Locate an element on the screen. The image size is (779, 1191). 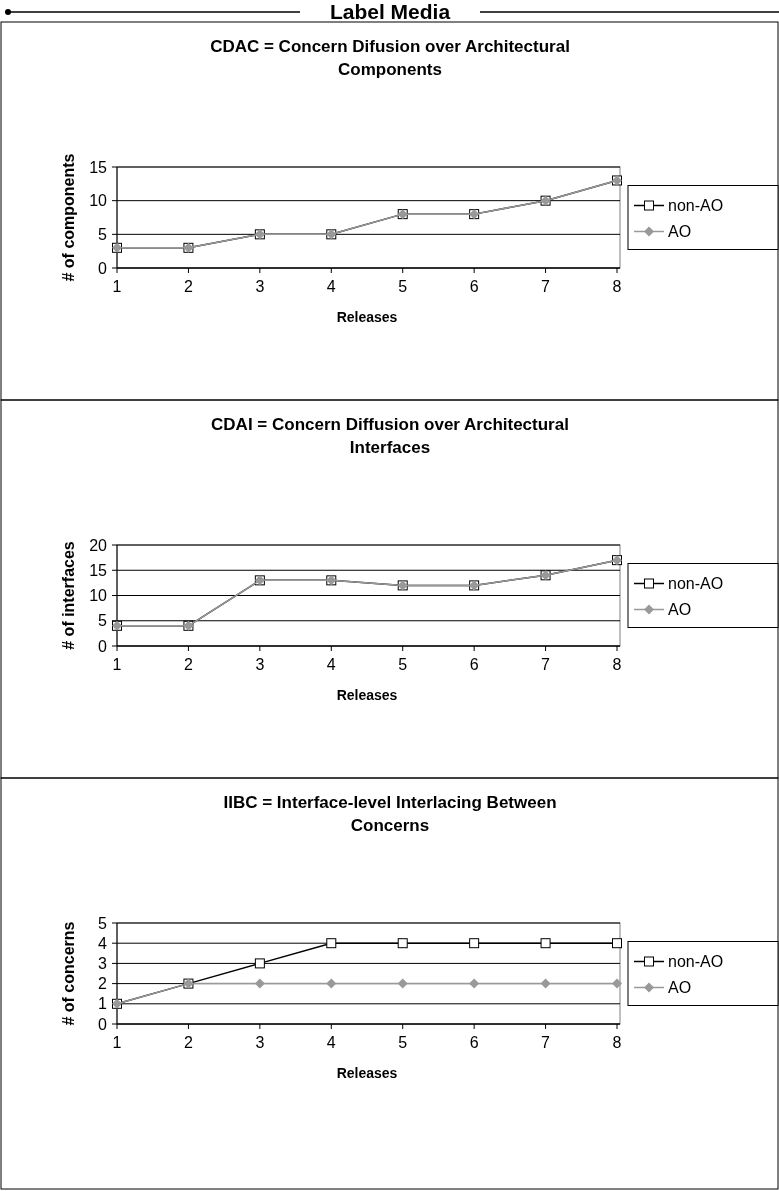
y-tick-label: 1 is located at coordinates (103, 1004).